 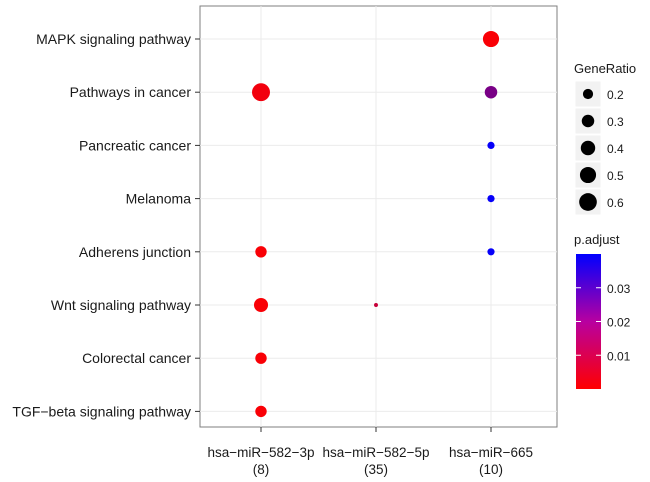 What do you see at coordinates (619, 323) in the screenshot?
I see `color-legend-label: 0.02` at bounding box center [619, 323].